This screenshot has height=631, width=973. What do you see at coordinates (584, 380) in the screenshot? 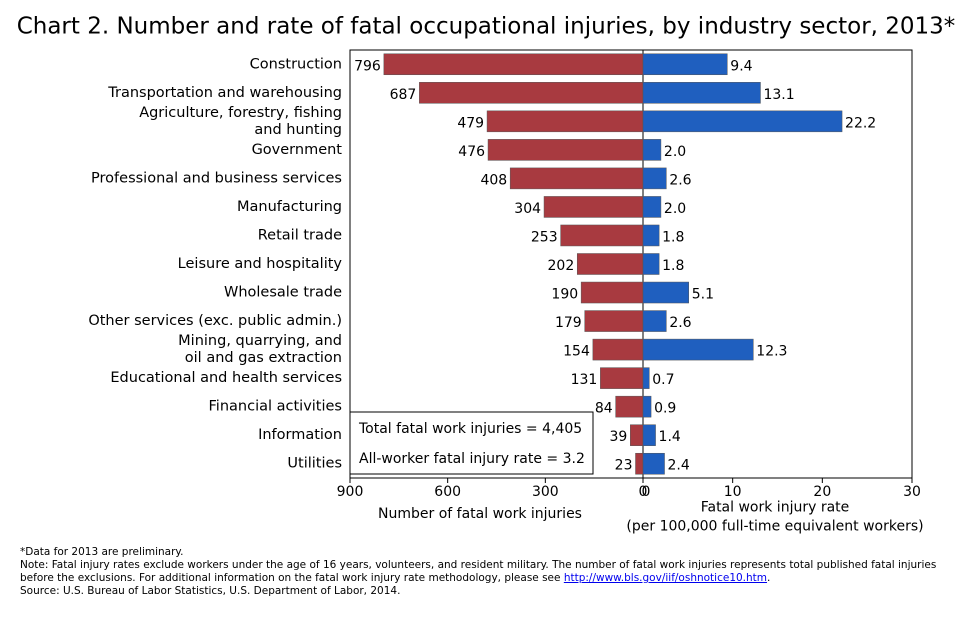
I see `value-label: 131` at bounding box center [584, 380].